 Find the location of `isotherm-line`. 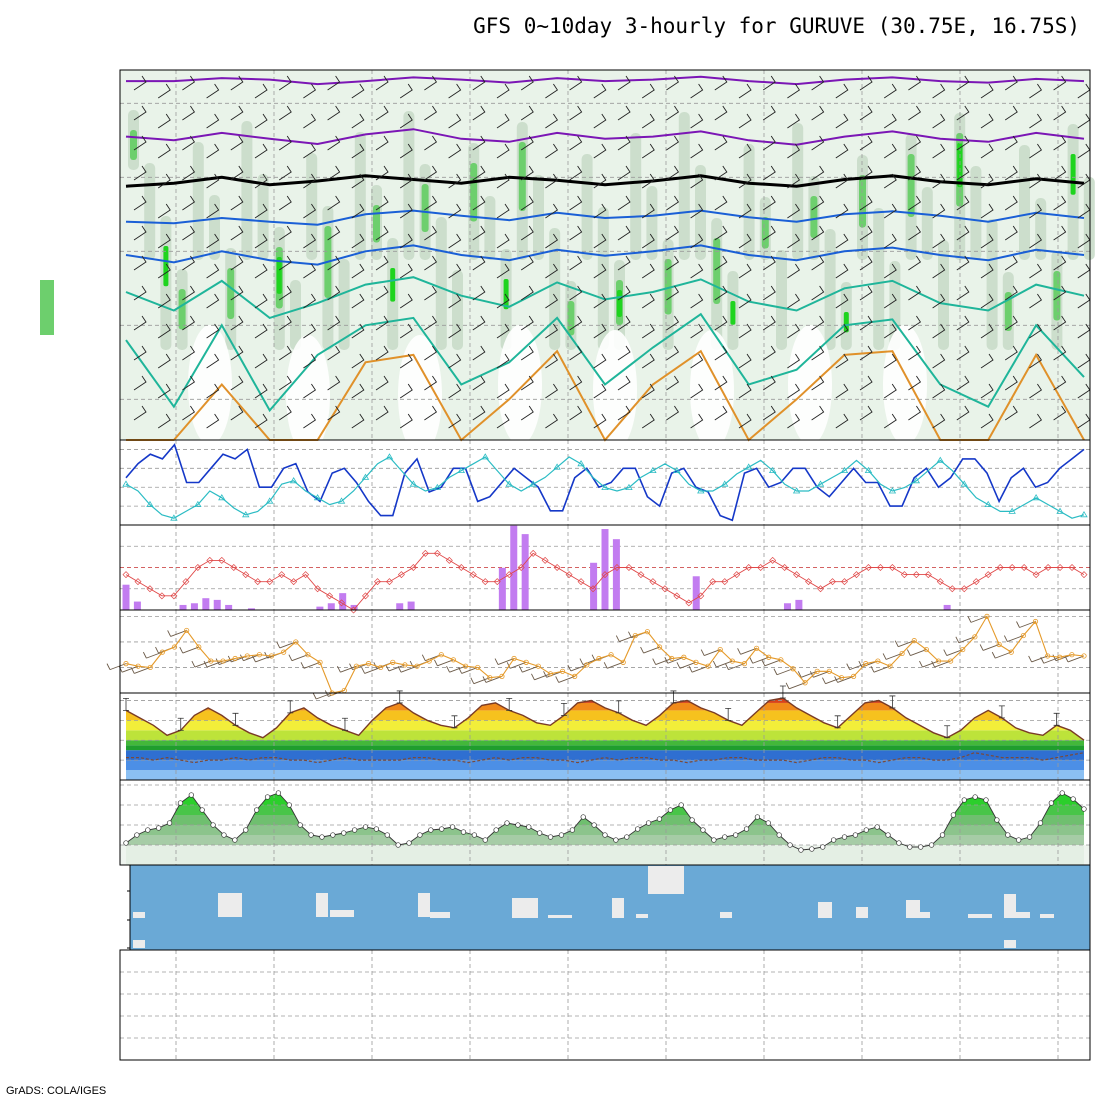

isotherm-line is located at coordinates (605, 181).